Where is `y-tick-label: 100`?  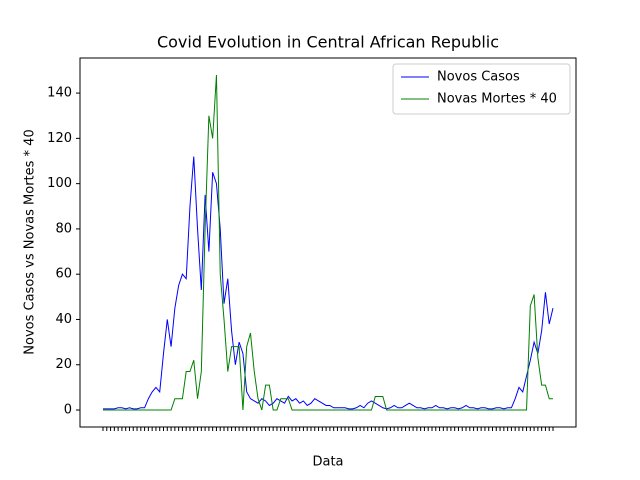
y-tick-label: 100 is located at coordinates (59, 183).